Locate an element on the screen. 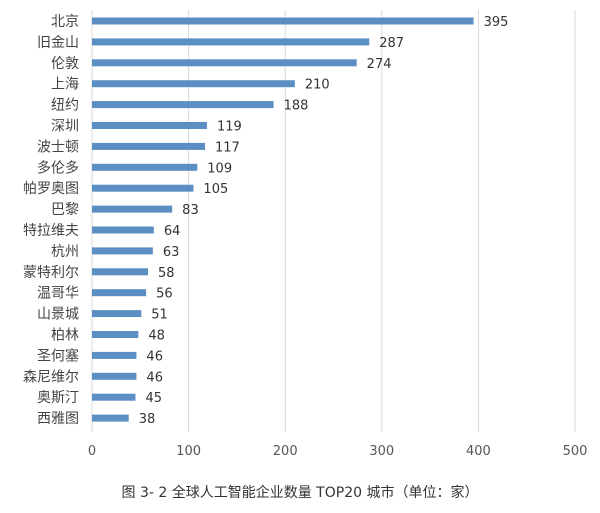  category-label: 温哥华 is located at coordinates (58, 294).